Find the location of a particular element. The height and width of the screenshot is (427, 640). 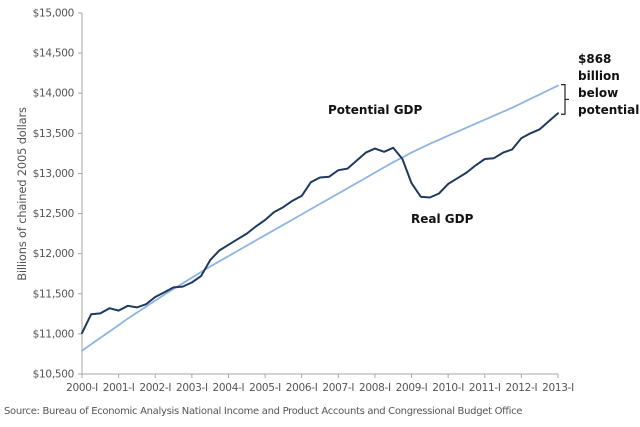

gap-label-line: billion is located at coordinates (599, 76).